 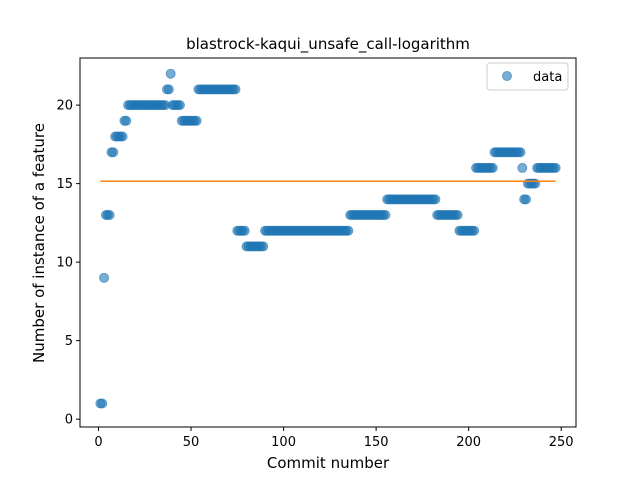 I want to click on x-tick-label-1: 50, so click(x=191, y=442).